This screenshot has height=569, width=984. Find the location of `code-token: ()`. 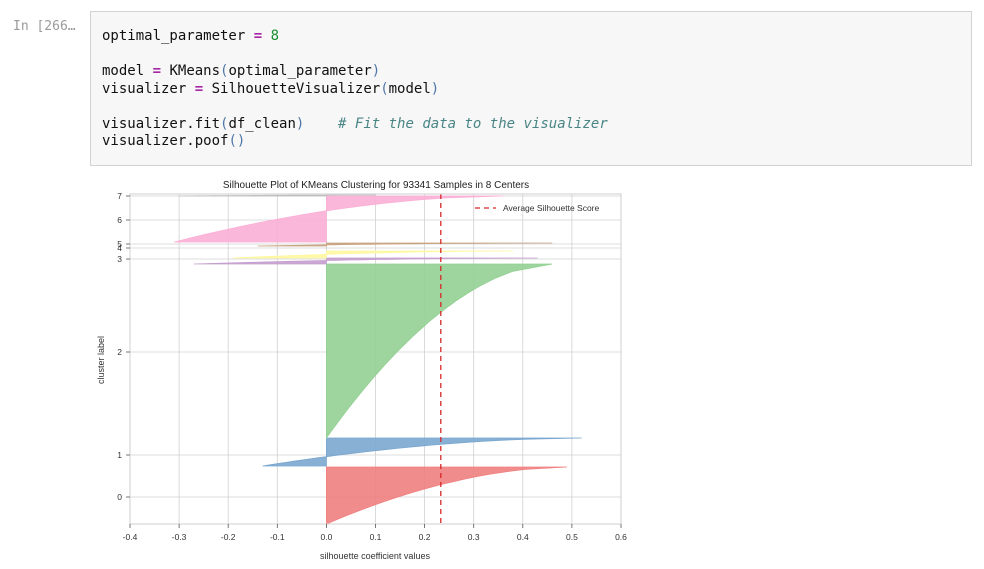

code-token: () is located at coordinates (237, 141).